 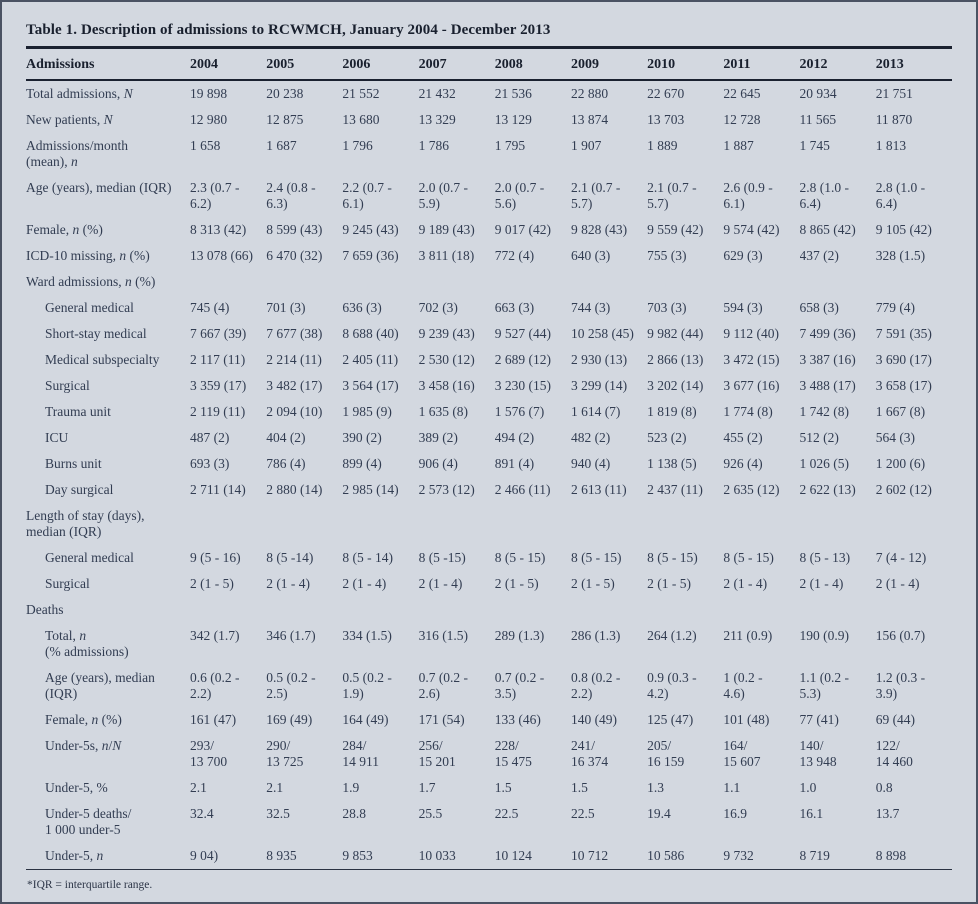 What do you see at coordinates (884, 787) in the screenshot?
I see `value-cell: 0.8` at bounding box center [884, 787].